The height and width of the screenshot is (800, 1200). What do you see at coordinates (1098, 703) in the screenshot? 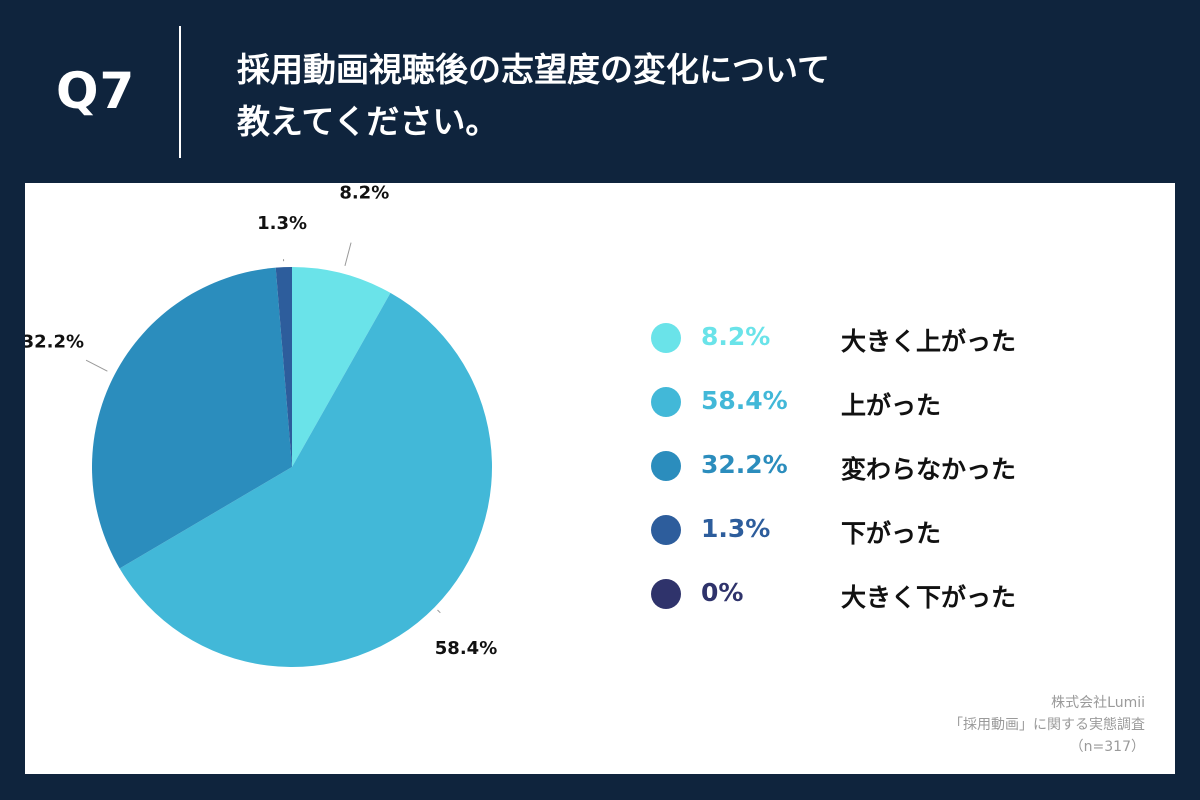
I see `source-company: 株式会社Lumii` at bounding box center [1098, 703].